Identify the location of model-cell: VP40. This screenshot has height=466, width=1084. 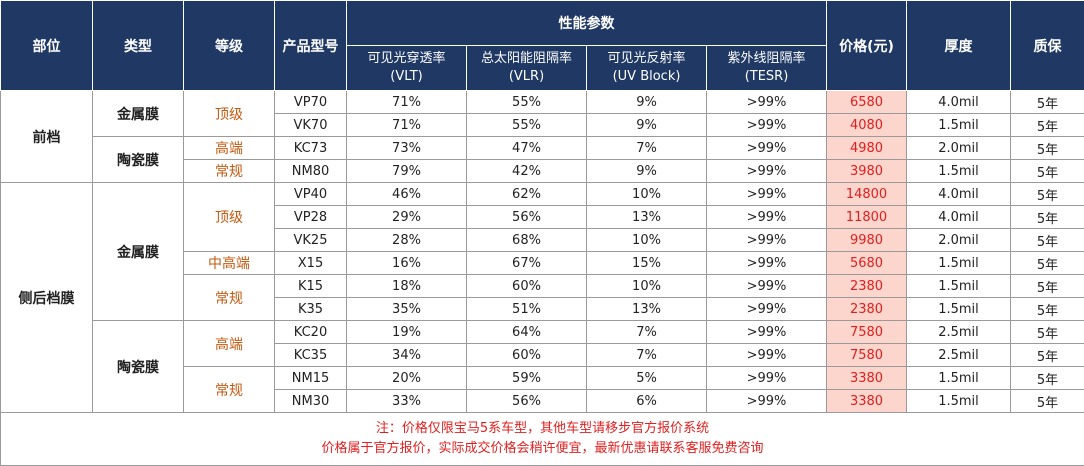
(310, 194).